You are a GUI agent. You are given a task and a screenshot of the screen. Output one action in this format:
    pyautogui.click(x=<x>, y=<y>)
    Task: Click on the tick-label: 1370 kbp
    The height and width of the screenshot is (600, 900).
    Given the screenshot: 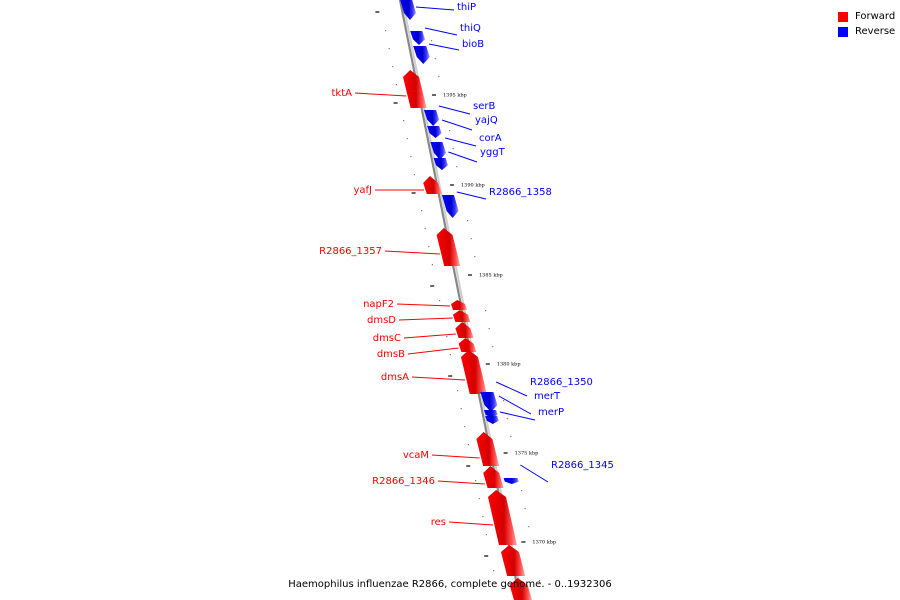 What is the action you would take?
    pyautogui.click(x=544, y=543)
    